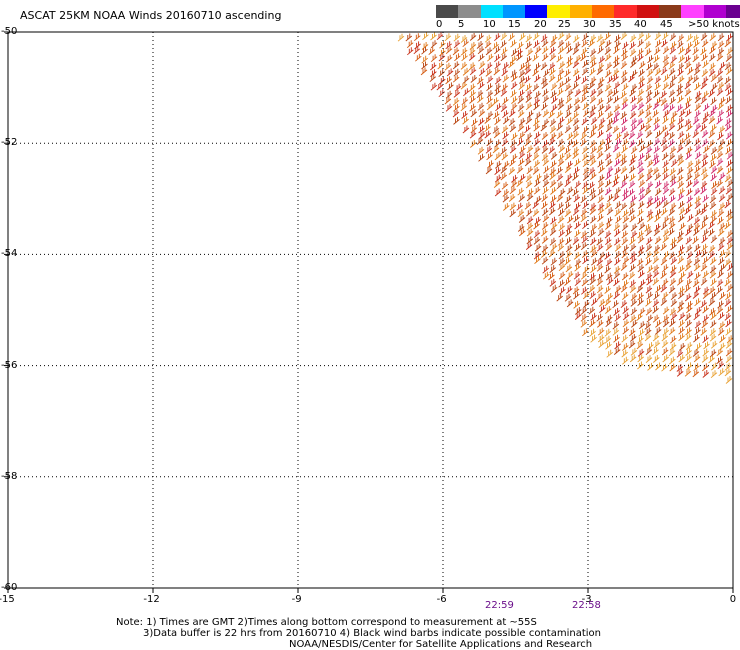 This screenshot has height=650, width=740. Describe the element at coordinates (9, 143) in the screenshot. I see `y-tick-label: -52` at that location.